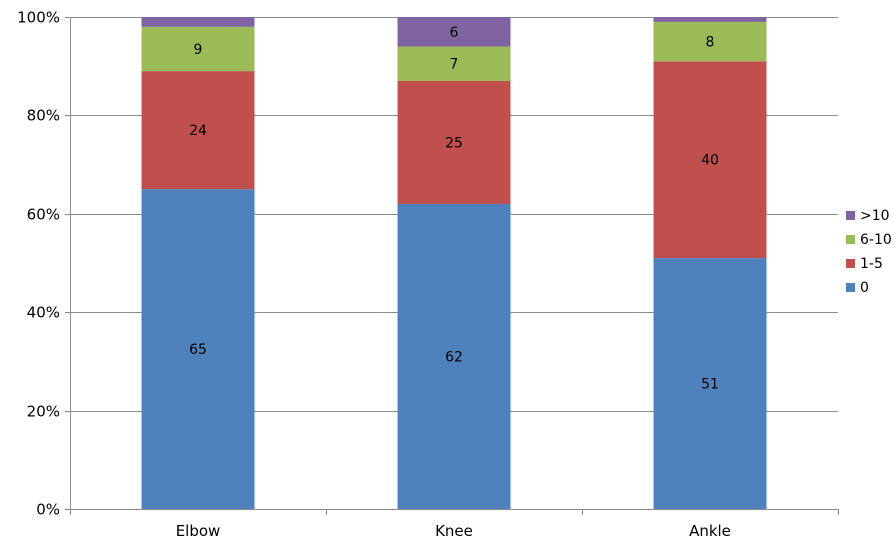 This screenshot has height=543, width=894. Describe the element at coordinates (876, 240) in the screenshot. I see `legend-label: 6-10` at that location.